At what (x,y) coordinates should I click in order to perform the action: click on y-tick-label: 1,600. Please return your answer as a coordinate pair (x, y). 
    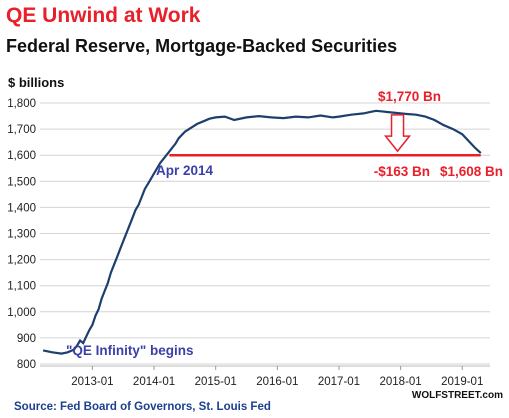
    Looking at the image, I should click on (21, 156).